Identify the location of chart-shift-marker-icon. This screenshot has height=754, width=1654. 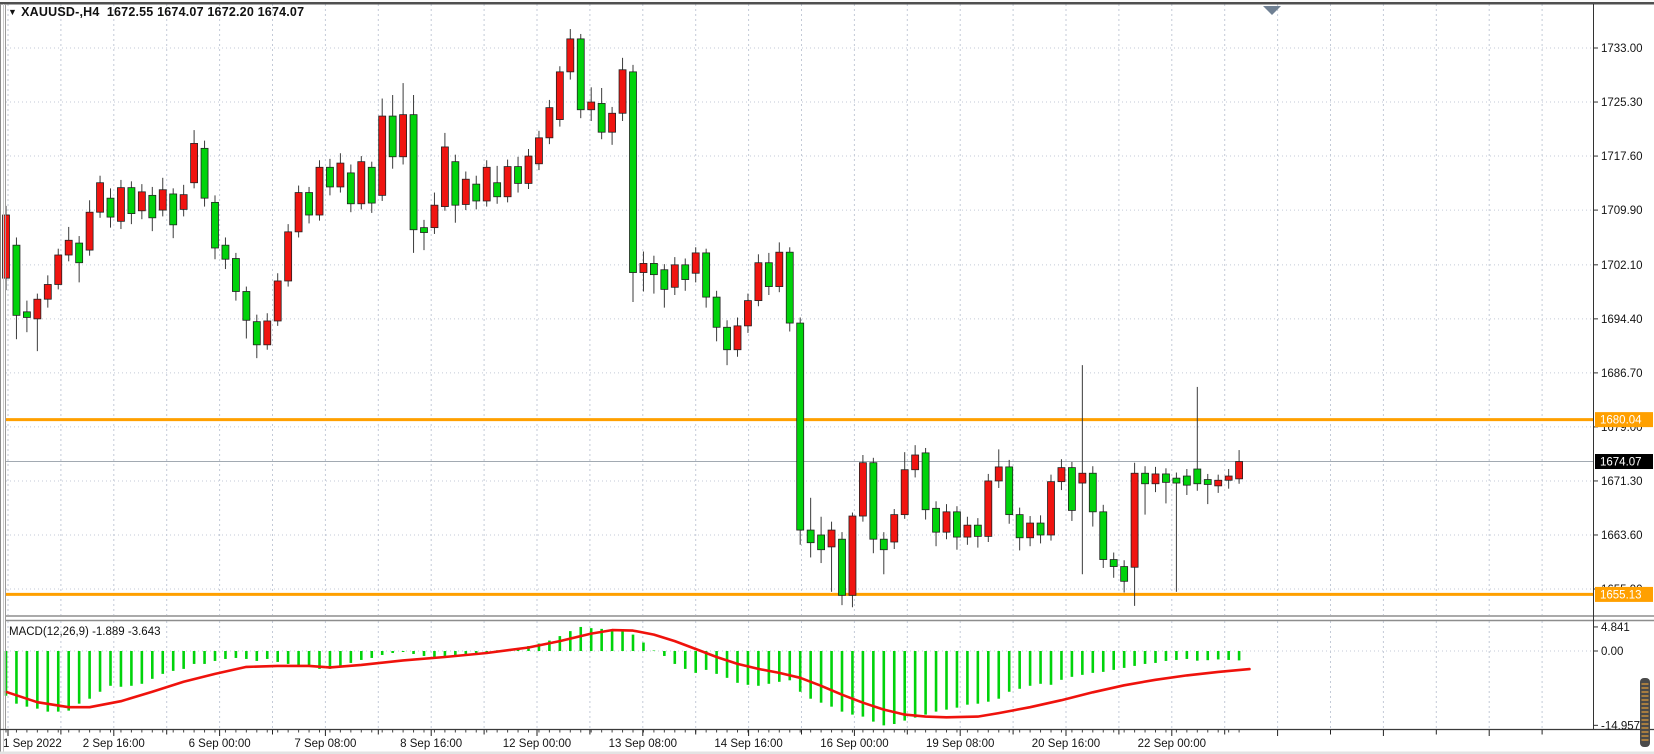
(1272, 10).